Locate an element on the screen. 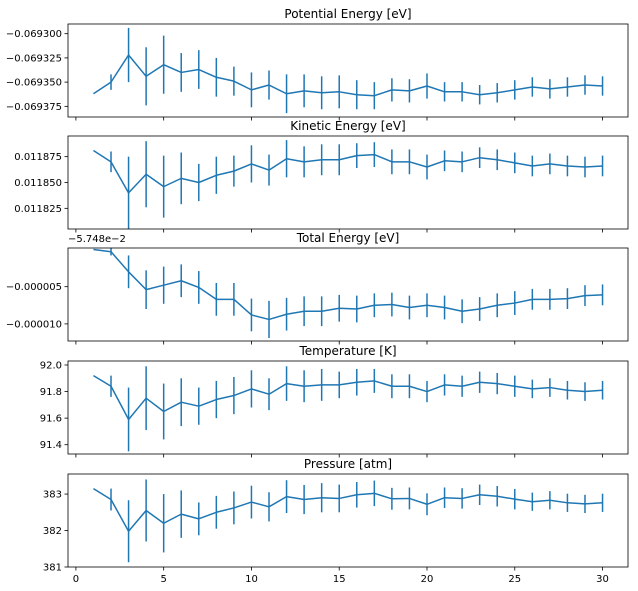  panel-title: Temperature [K] is located at coordinates (347, 351).